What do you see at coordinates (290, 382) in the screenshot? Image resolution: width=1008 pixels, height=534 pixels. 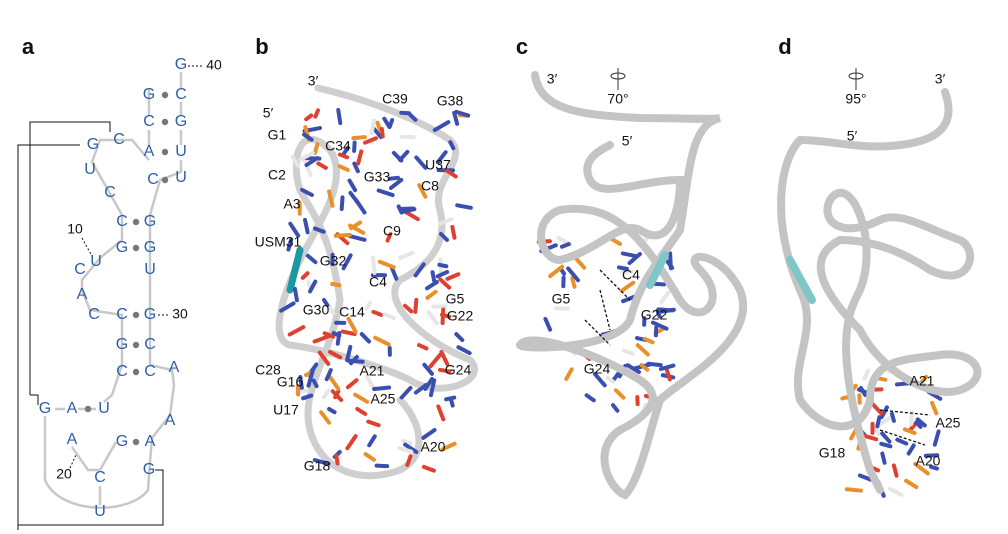 I see `residue-label: G16` at bounding box center [290, 382].